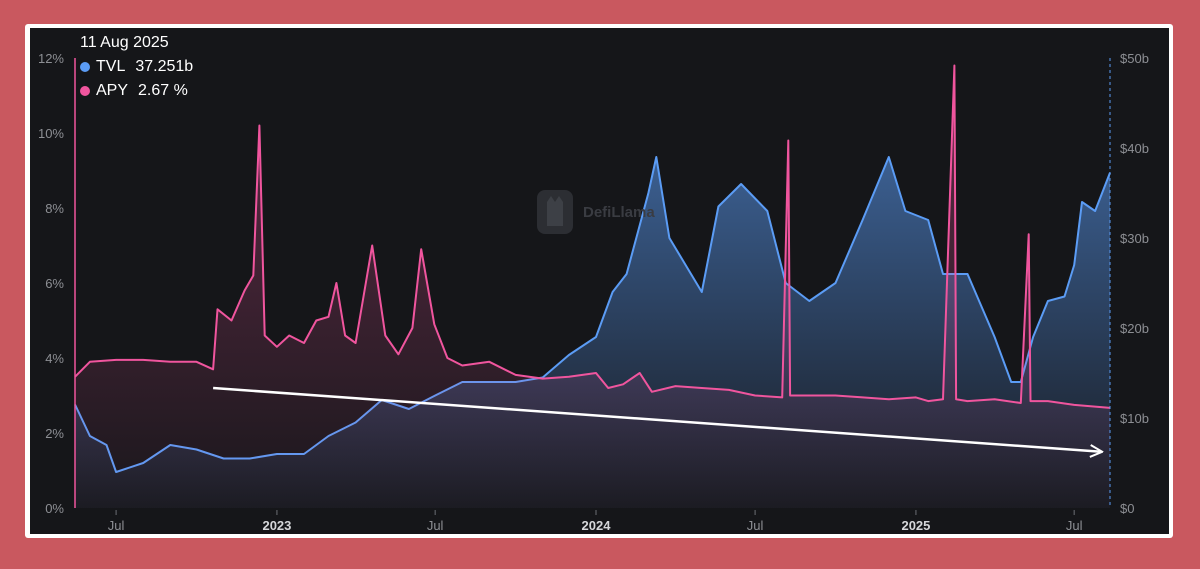 Image resolution: width=1200 pixels, height=569 pixels. I want to click on right-axis-tick-label: $20b, so click(1134, 328).